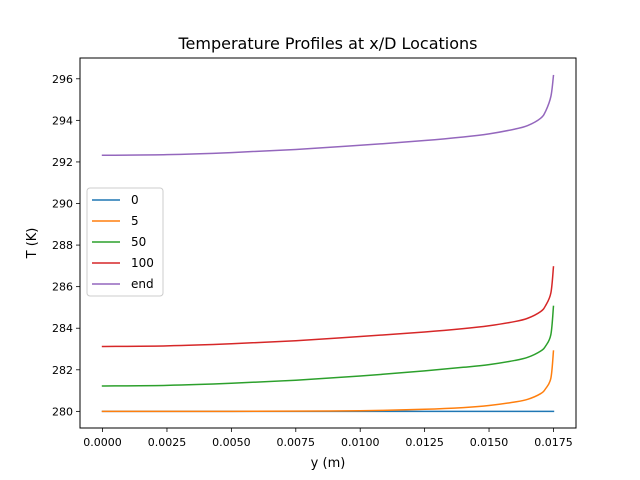 The width and height of the screenshot is (640, 480). What do you see at coordinates (489, 442) in the screenshot?
I see `x-tick-label: 0.0150` at bounding box center [489, 442].